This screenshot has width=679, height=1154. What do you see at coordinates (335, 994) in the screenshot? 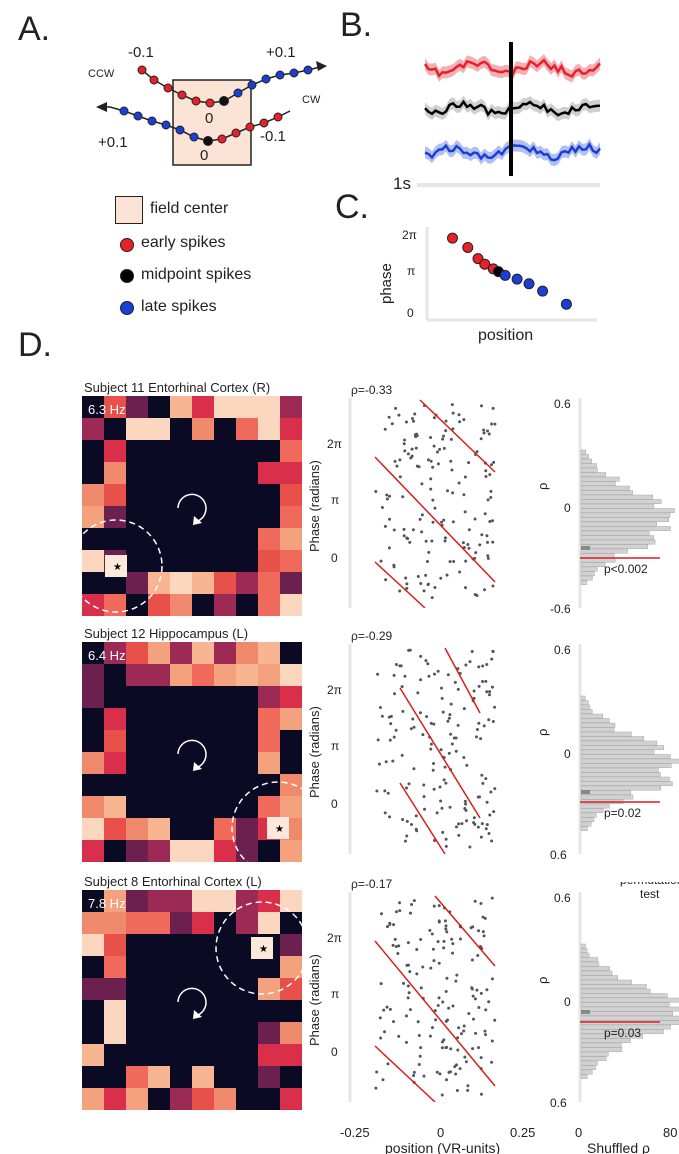
I see `d-ytick: π` at bounding box center [335, 994].